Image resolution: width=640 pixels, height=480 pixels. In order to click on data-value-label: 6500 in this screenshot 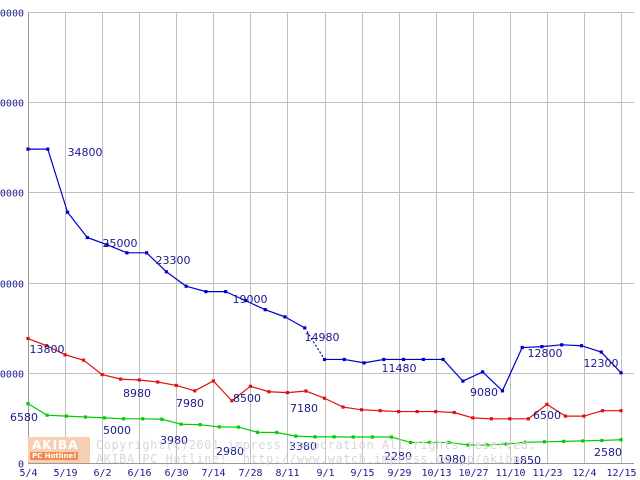, I will do `click(547, 415)`.